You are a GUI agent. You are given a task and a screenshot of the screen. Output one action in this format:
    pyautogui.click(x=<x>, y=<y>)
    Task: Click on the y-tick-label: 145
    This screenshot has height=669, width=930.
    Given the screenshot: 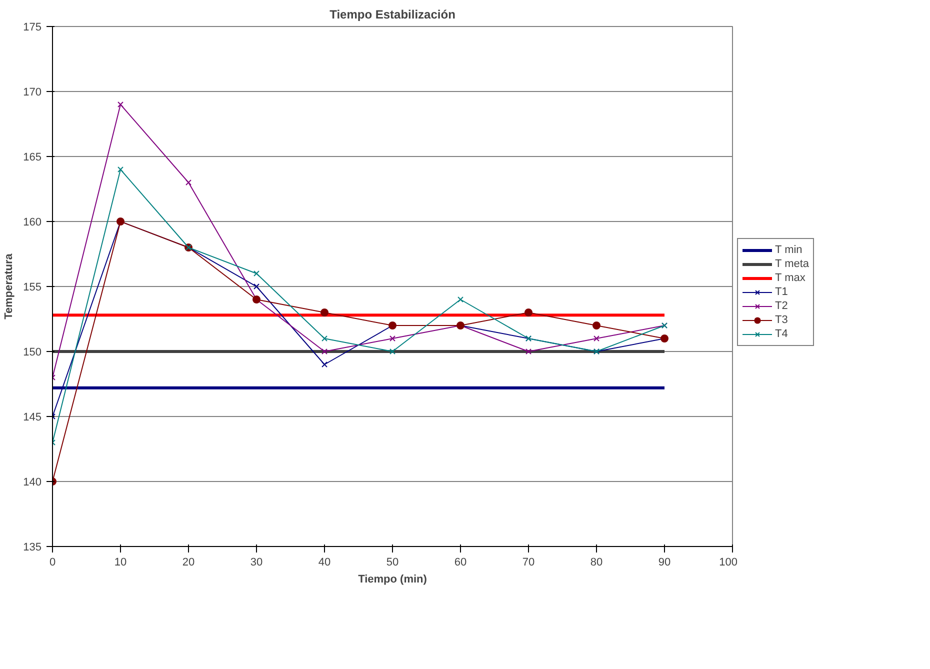 What is the action you would take?
    pyautogui.click(x=32, y=418)
    